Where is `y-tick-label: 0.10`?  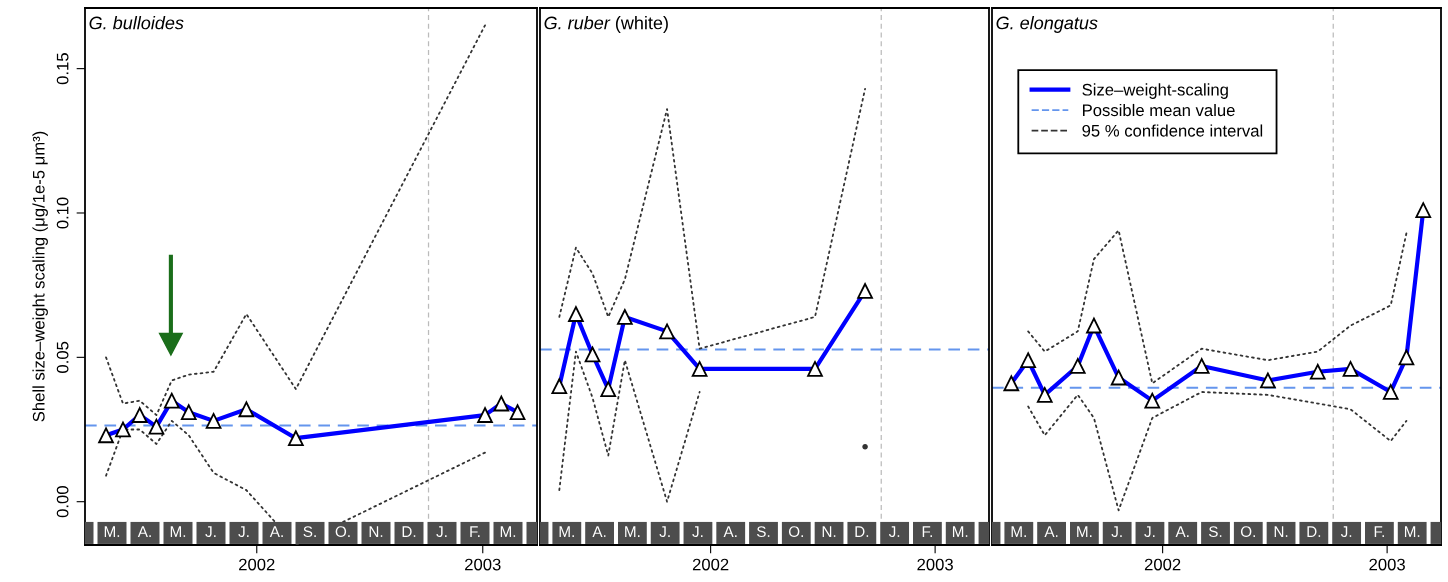
y-tick-label: 0.10 is located at coordinates (62, 213).